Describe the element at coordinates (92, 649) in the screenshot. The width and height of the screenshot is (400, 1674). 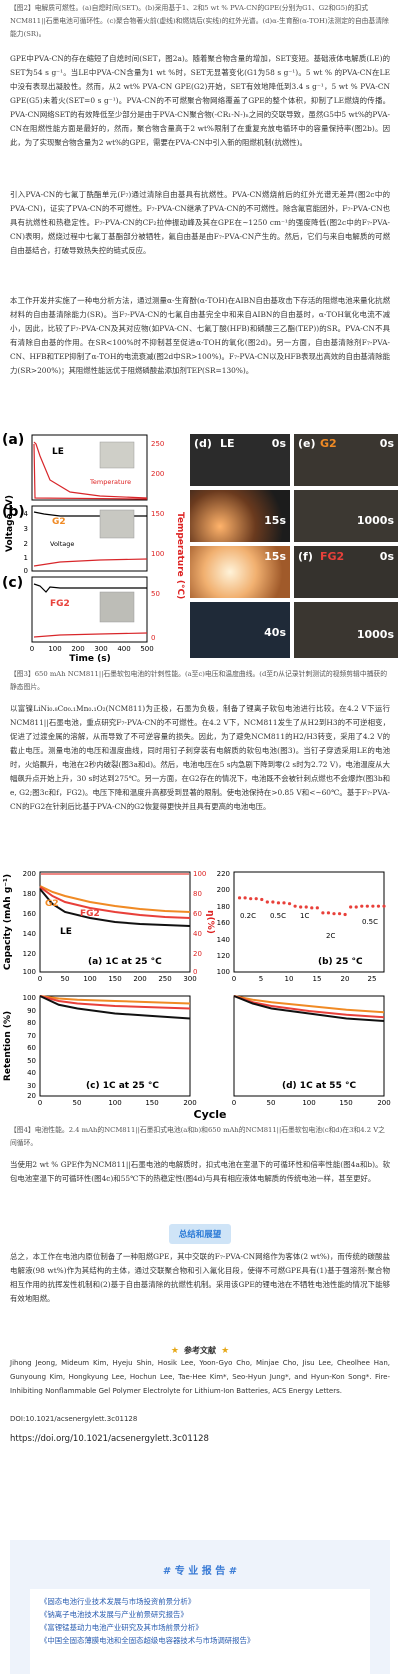
I see `fig3-xticks: 0 100 200 300 400 500` at that location.